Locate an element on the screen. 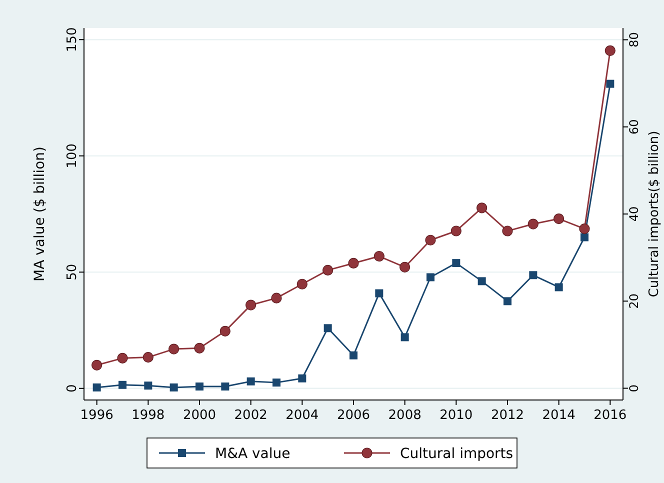  y2-tick-label: 20 is located at coordinates (634, 301).